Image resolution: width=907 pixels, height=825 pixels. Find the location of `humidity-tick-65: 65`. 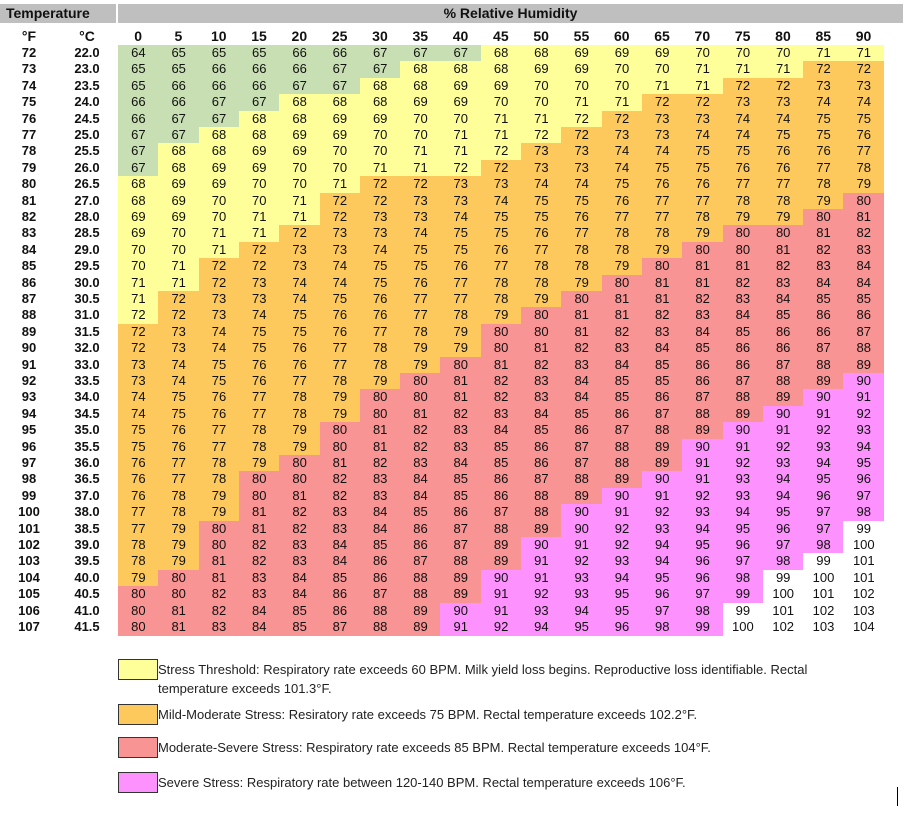

humidity-tick-65: 65 is located at coordinates (662, 36).